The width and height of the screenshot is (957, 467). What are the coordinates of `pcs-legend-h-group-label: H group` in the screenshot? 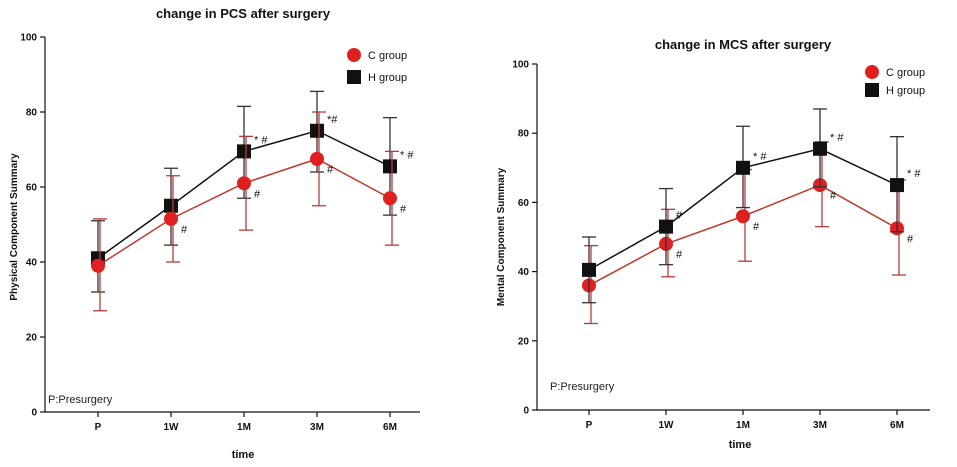 It's located at (387, 78).